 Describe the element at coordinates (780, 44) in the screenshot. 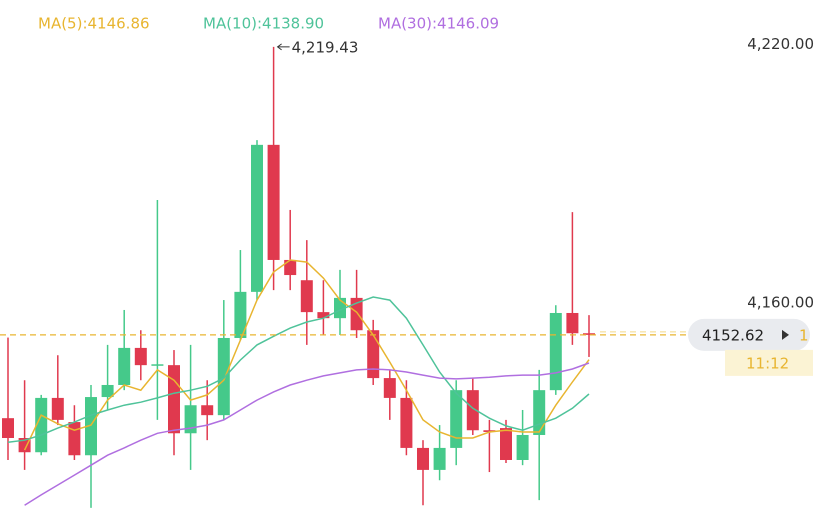

I see `y-tick-label: 4,220.00` at that location.